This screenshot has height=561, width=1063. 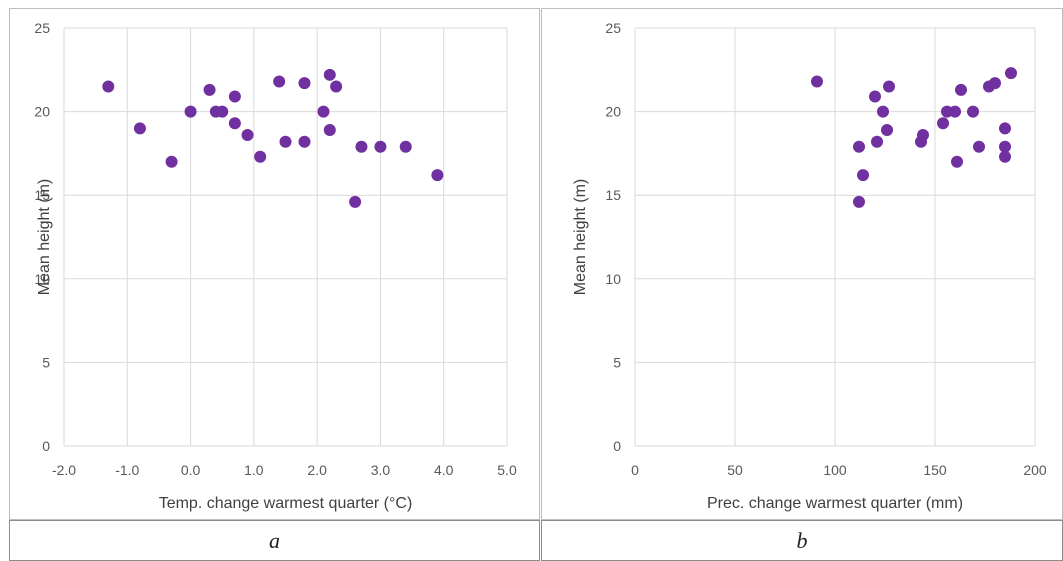 What do you see at coordinates (1035, 470) in the screenshot?
I see `x-tick-label: 200` at bounding box center [1035, 470].